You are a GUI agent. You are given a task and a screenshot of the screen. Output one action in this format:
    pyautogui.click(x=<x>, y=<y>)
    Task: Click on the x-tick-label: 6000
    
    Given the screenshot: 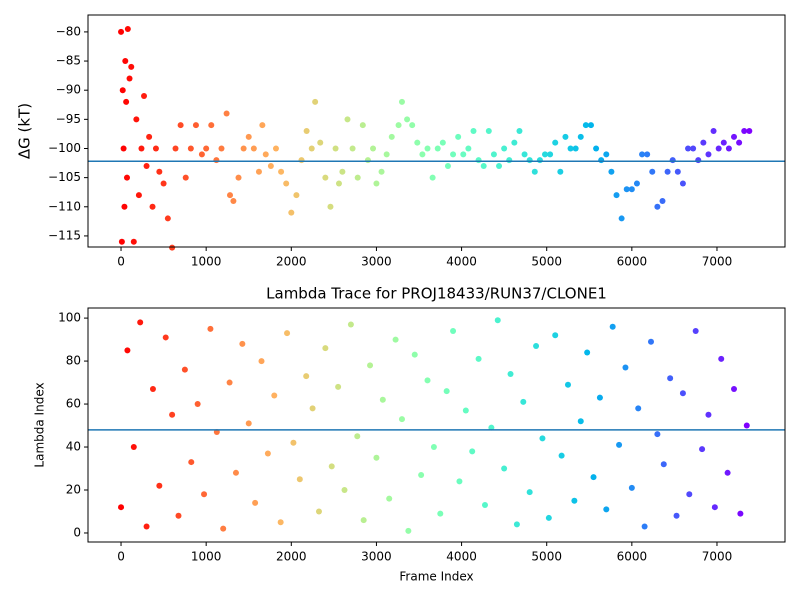 What is the action you would take?
    pyautogui.click(x=632, y=262)
    